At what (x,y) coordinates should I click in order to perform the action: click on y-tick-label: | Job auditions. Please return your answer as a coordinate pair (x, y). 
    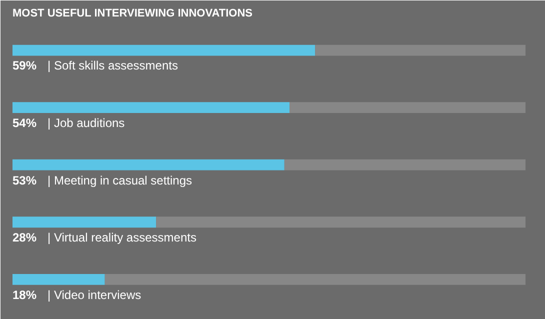
    Looking at the image, I should click on (86, 123).